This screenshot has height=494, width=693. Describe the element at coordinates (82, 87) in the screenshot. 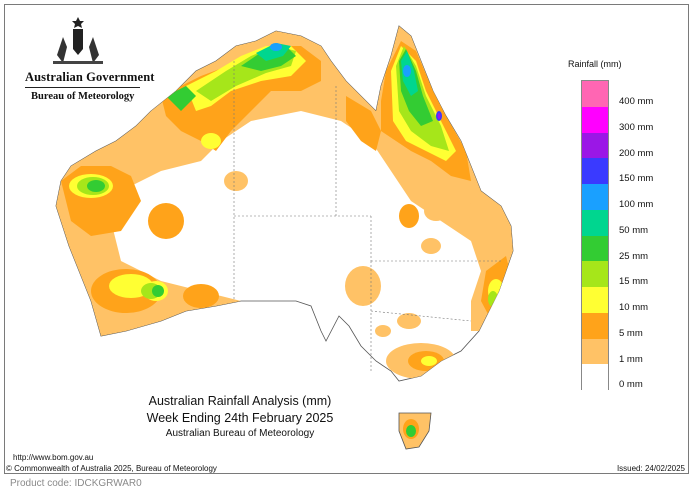

I see `header-divider` at that location.